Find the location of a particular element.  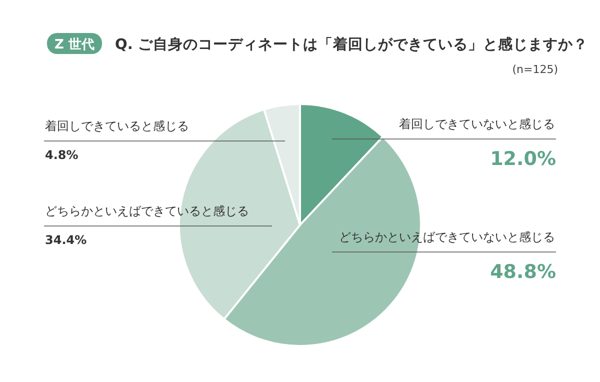

data-label: 4.8% is located at coordinates (61, 155).